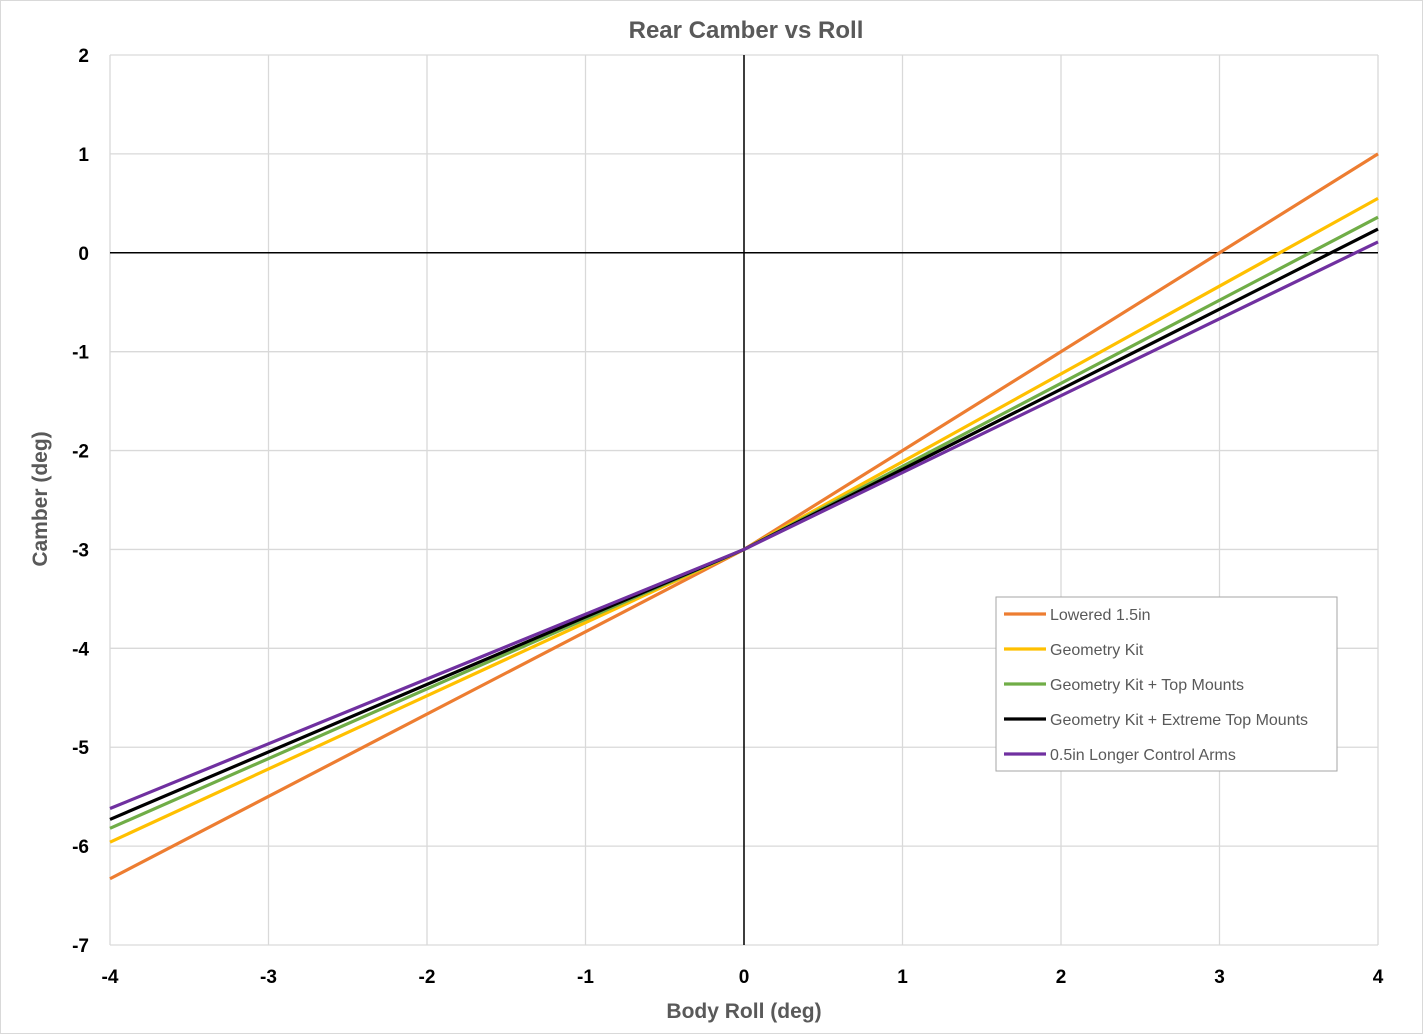 The image size is (1423, 1034). I want to click on legend-box, so click(1166, 684).